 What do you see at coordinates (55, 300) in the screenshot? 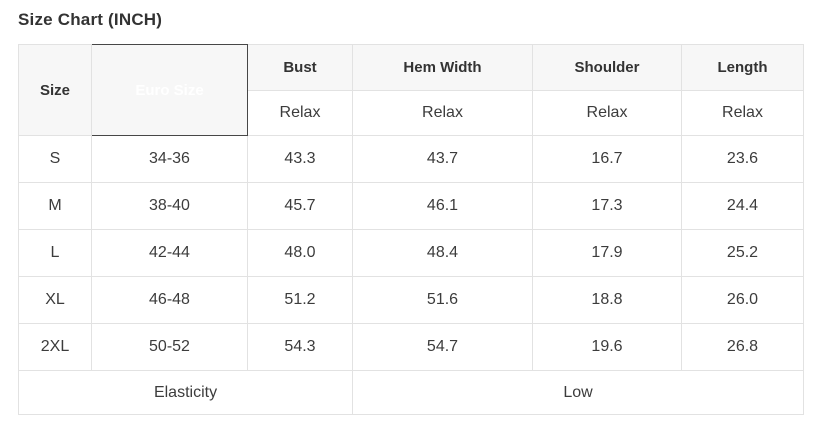
I see `cell-size: XL` at bounding box center [55, 300].